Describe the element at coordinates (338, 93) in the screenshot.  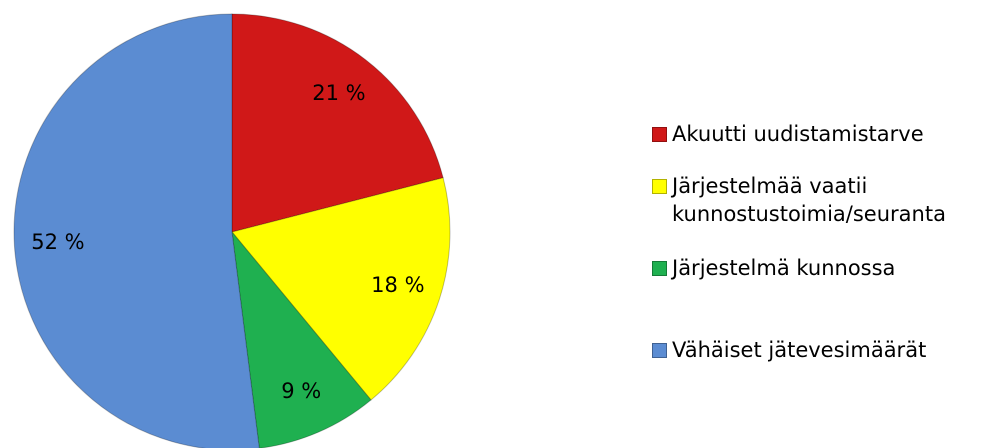
I see `data-label: 21 %` at that location.